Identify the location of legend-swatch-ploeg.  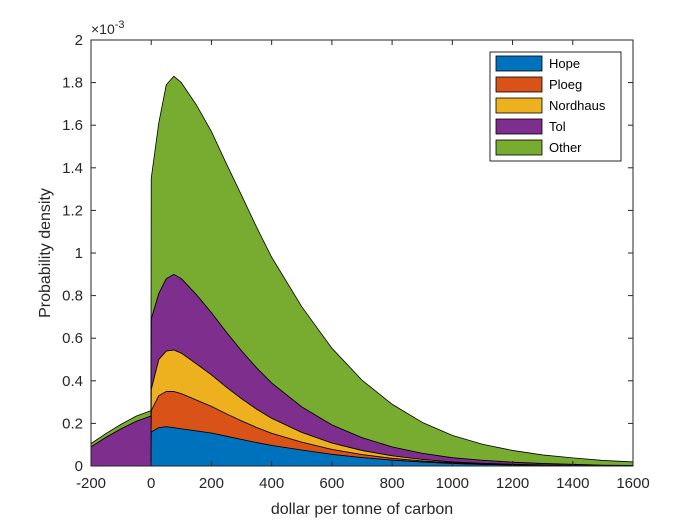
(519, 84).